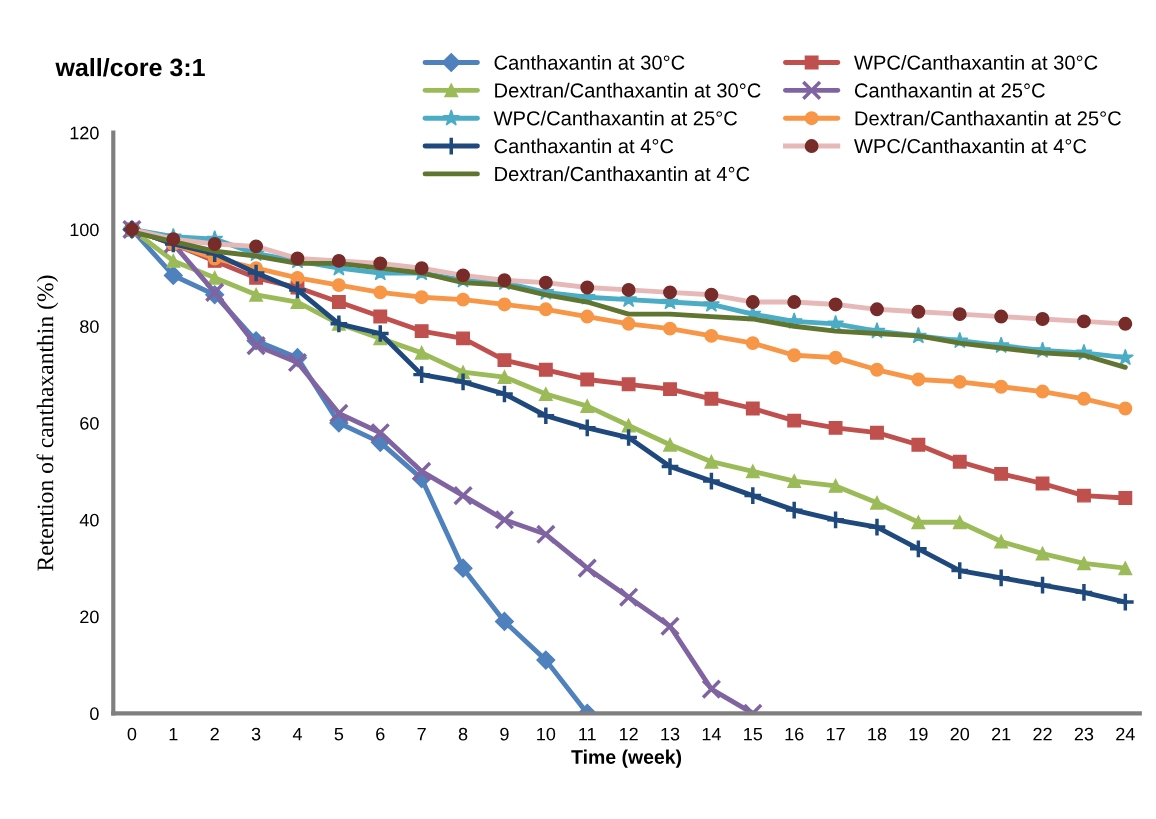 The image size is (1156, 819). I want to click on x-tick-label: 13, so click(670, 734).